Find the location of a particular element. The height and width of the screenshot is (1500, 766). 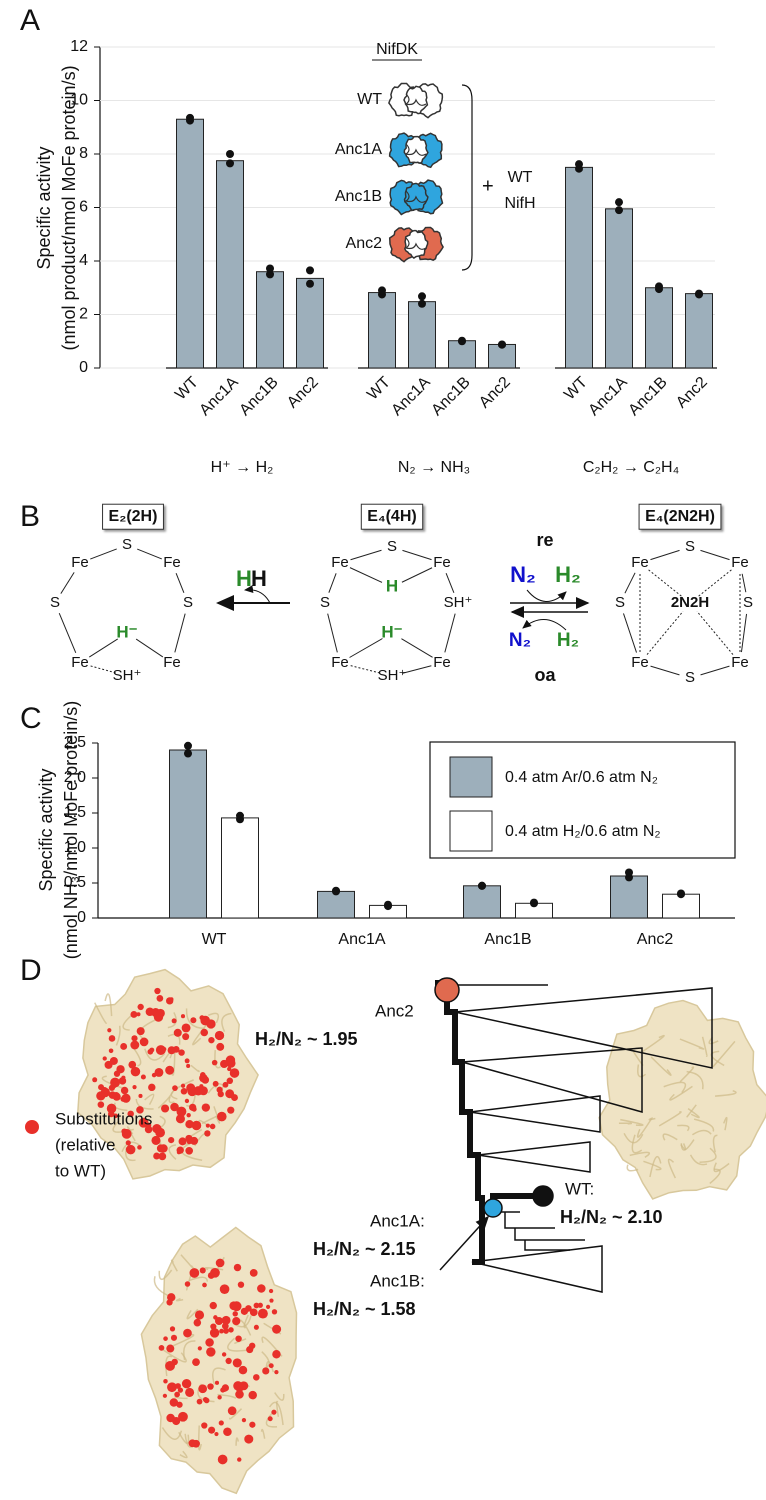

node-ratio: H₂/N₂ ~ 2.15 is located at coordinates (364, 1249).